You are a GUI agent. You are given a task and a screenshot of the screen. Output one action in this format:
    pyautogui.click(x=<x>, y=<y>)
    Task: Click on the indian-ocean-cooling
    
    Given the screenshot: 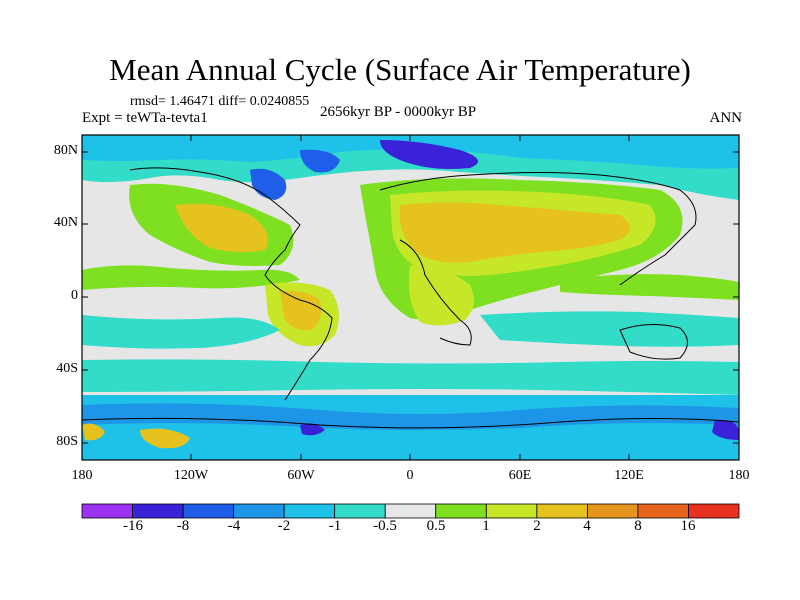 What is the action you would take?
    pyautogui.click(x=609, y=329)
    